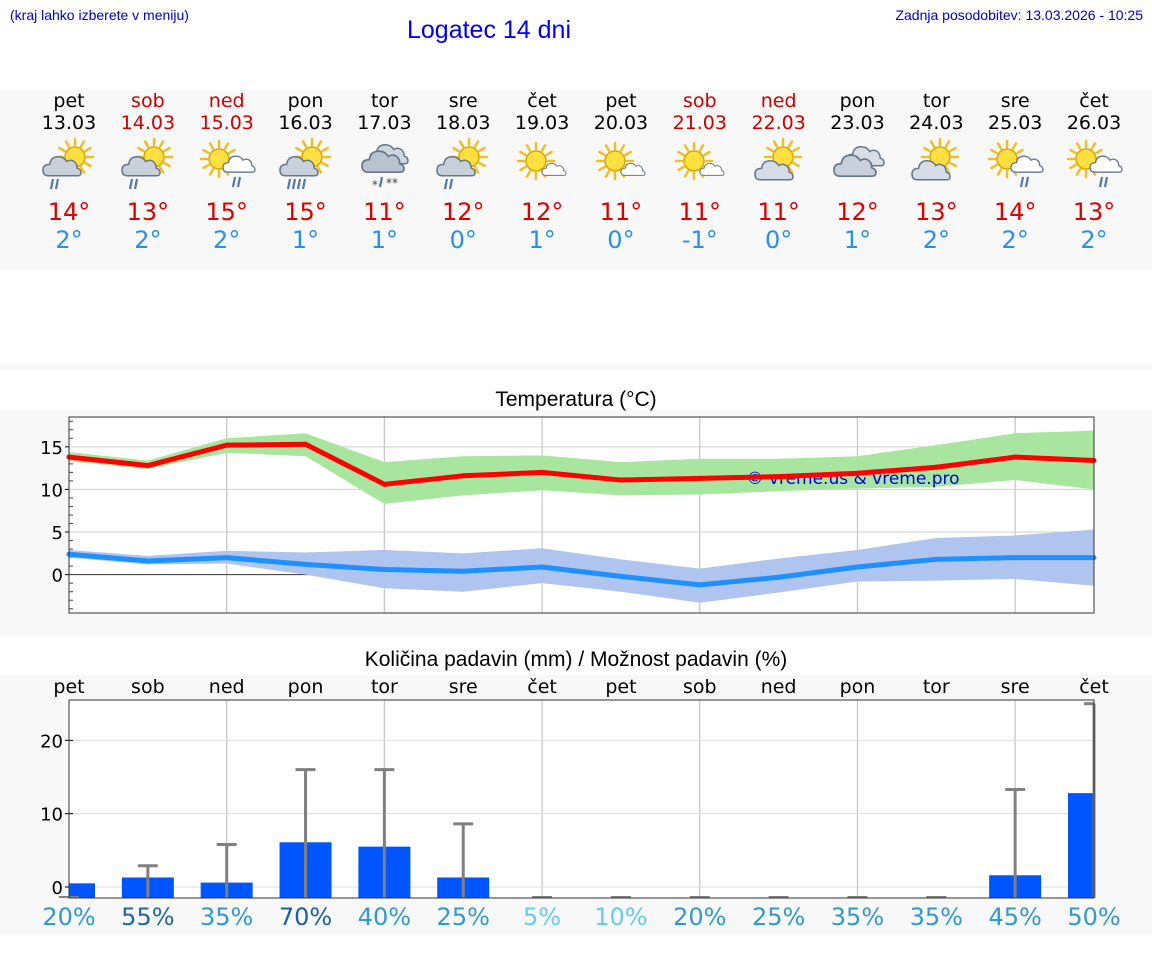  I want to click on day-date: 13.03, so click(69, 123).